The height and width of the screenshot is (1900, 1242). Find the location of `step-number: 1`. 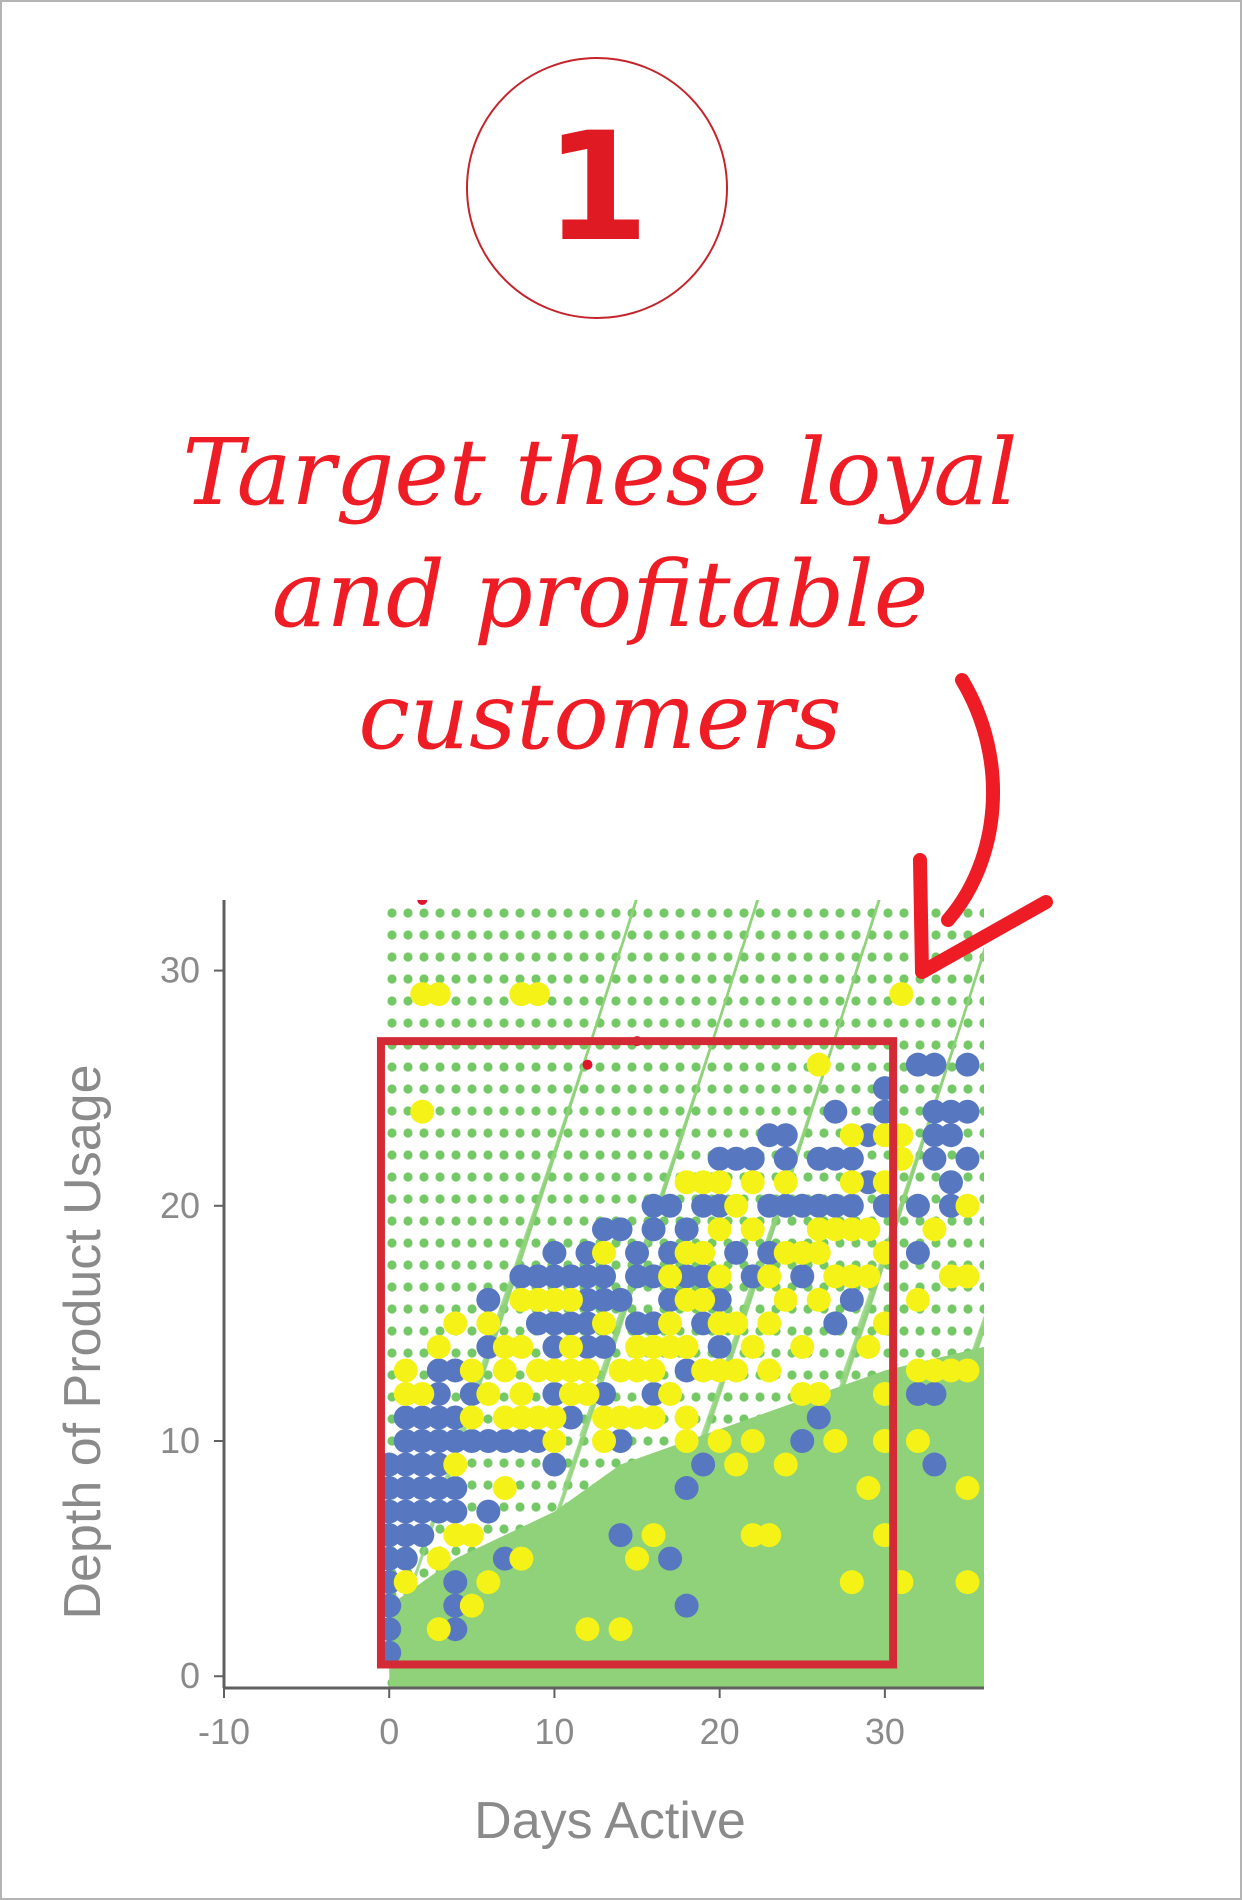

step-number: 1 is located at coordinates (597, 188).